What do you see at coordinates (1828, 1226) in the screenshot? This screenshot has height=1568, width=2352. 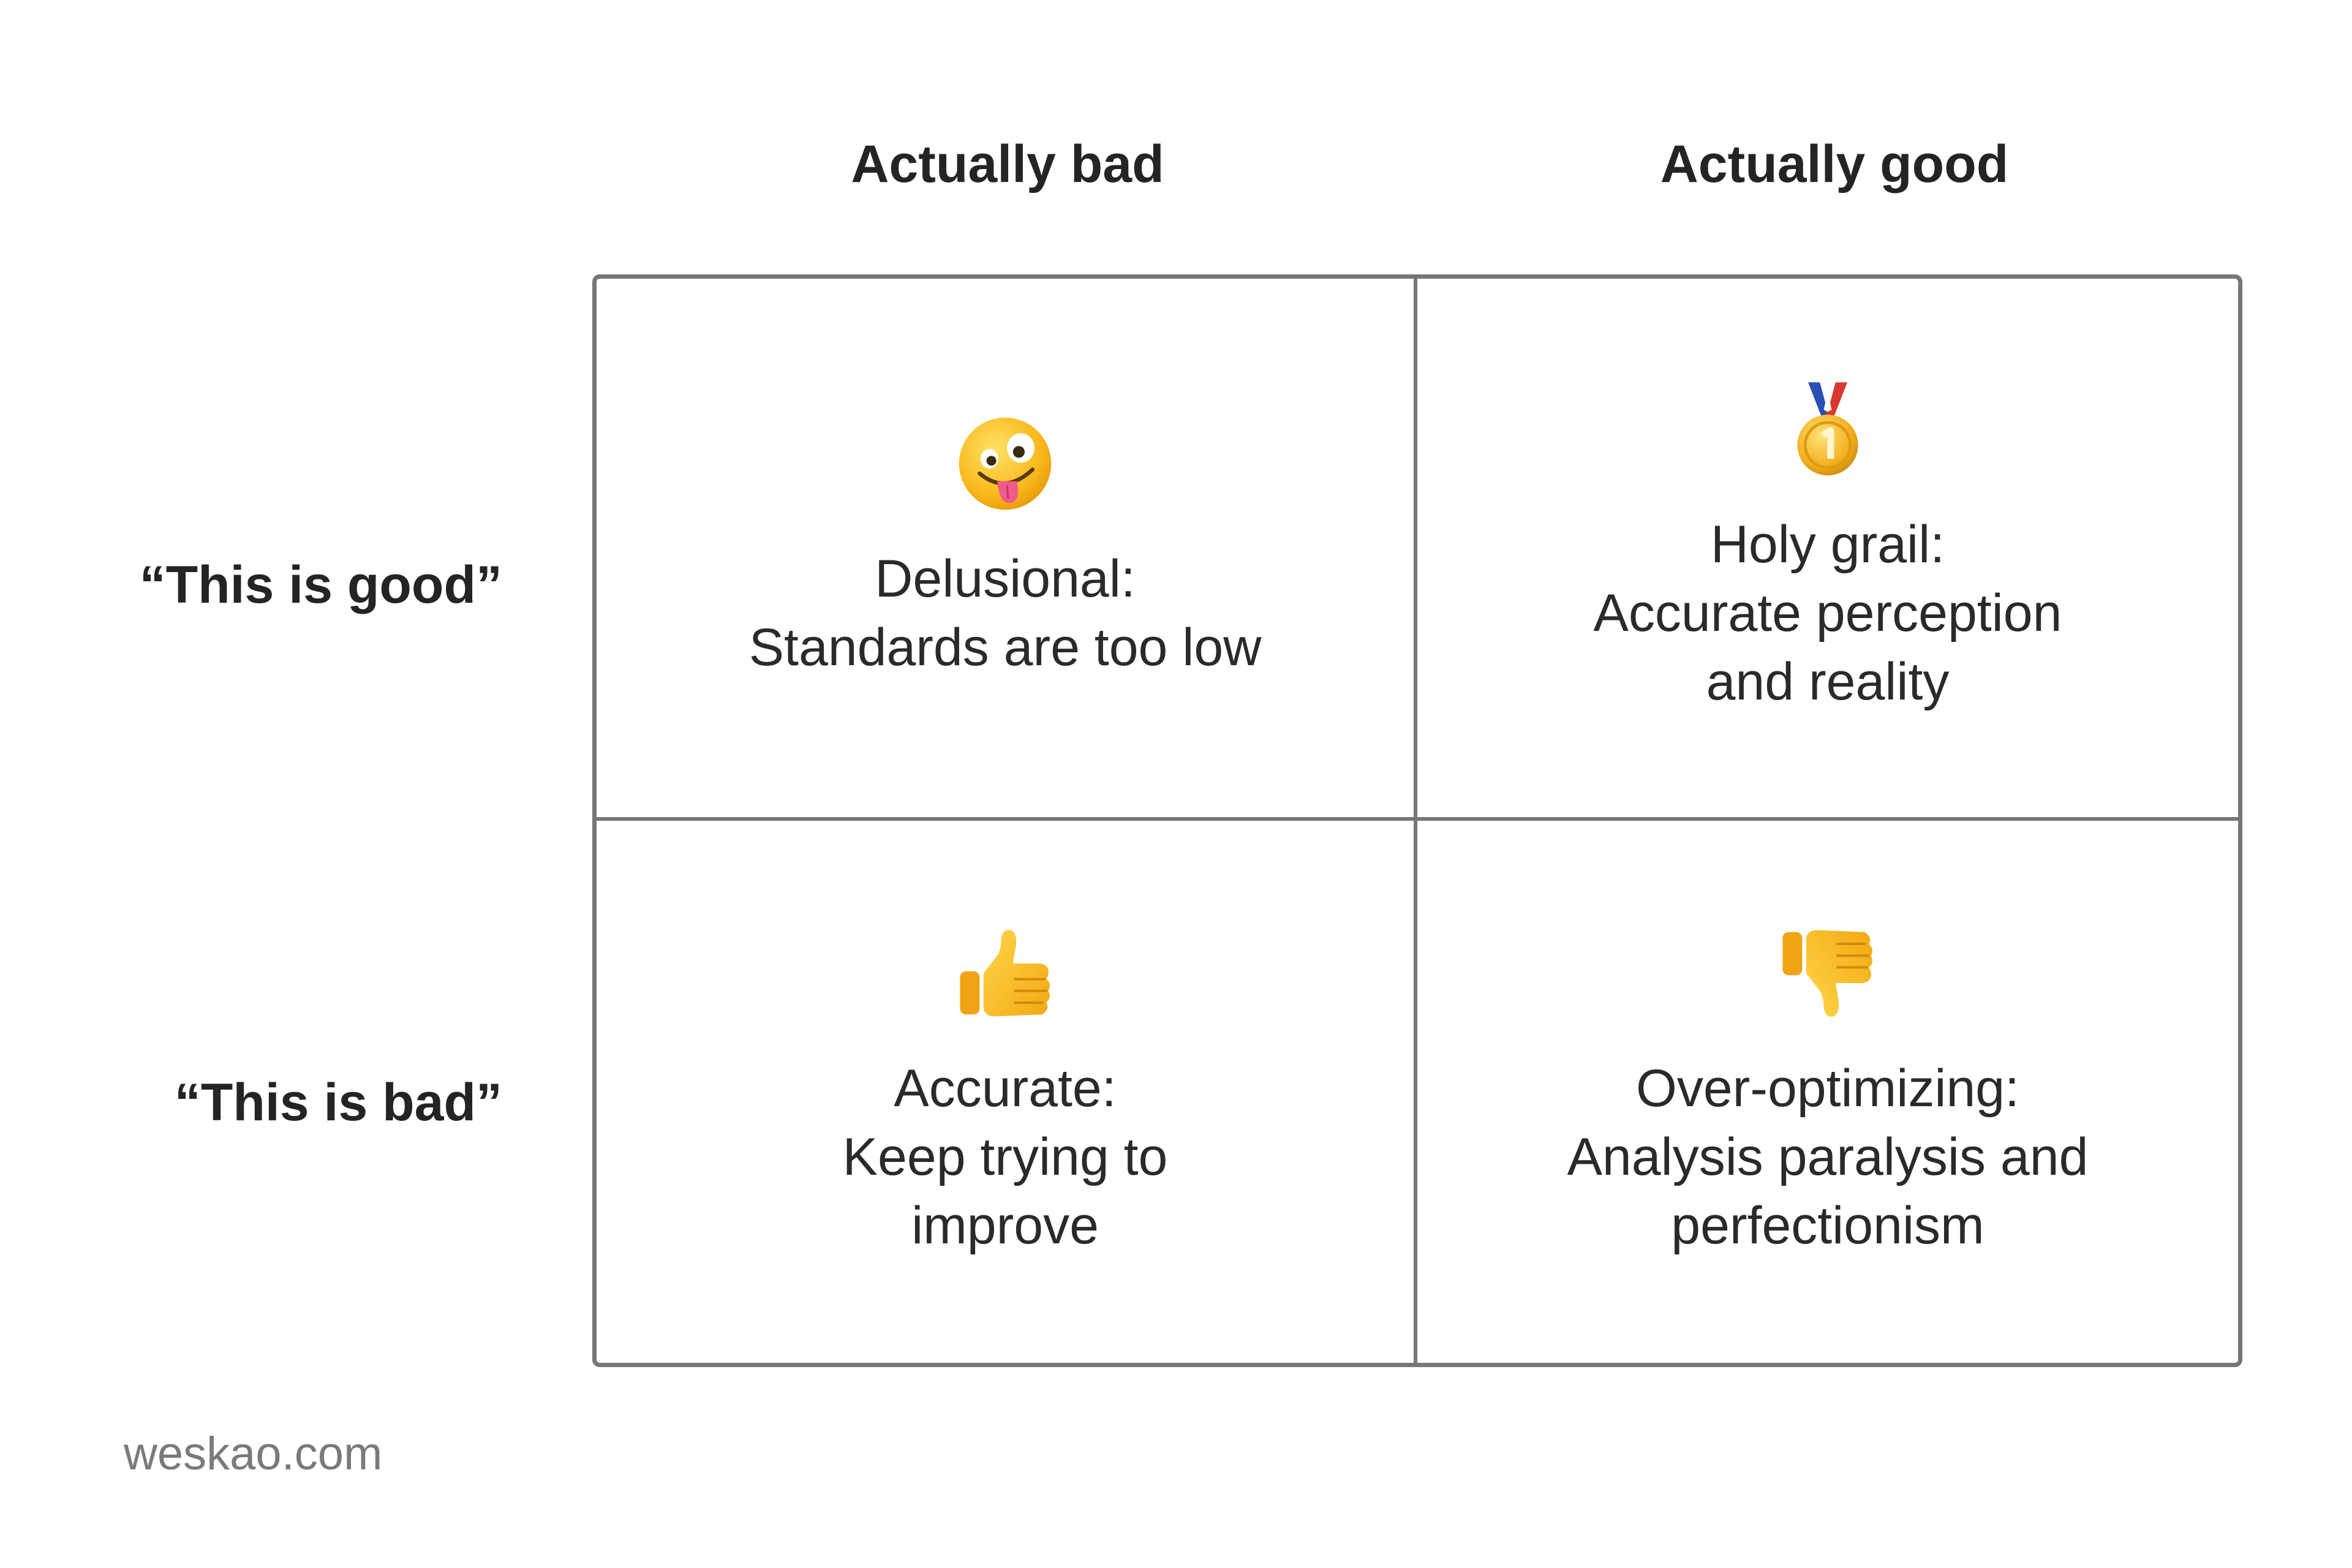 I see `quadrant-line: perfectionism` at bounding box center [1828, 1226].